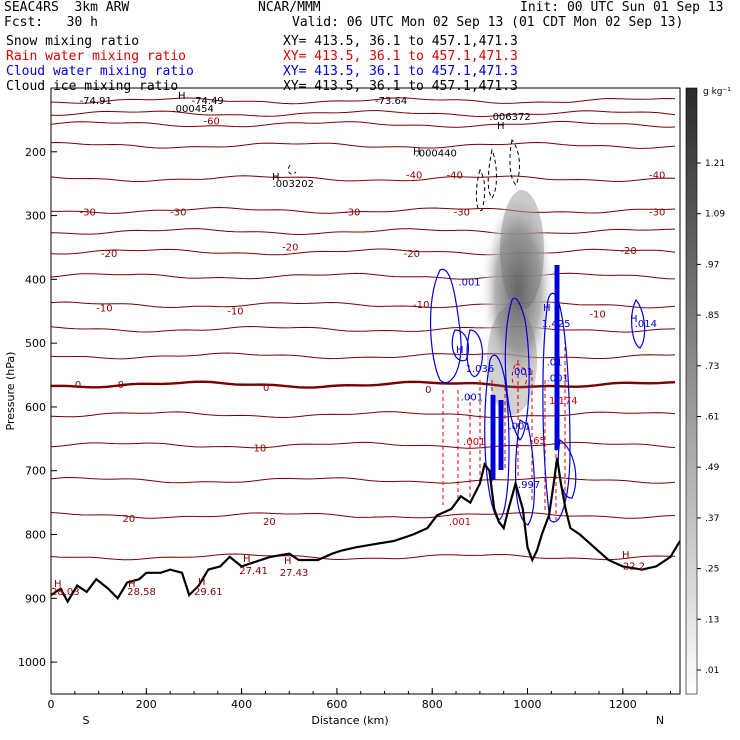 The image size is (740, 740). Describe the element at coordinates (646, 324) in the screenshot. I see `contour-label: .014` at that location.